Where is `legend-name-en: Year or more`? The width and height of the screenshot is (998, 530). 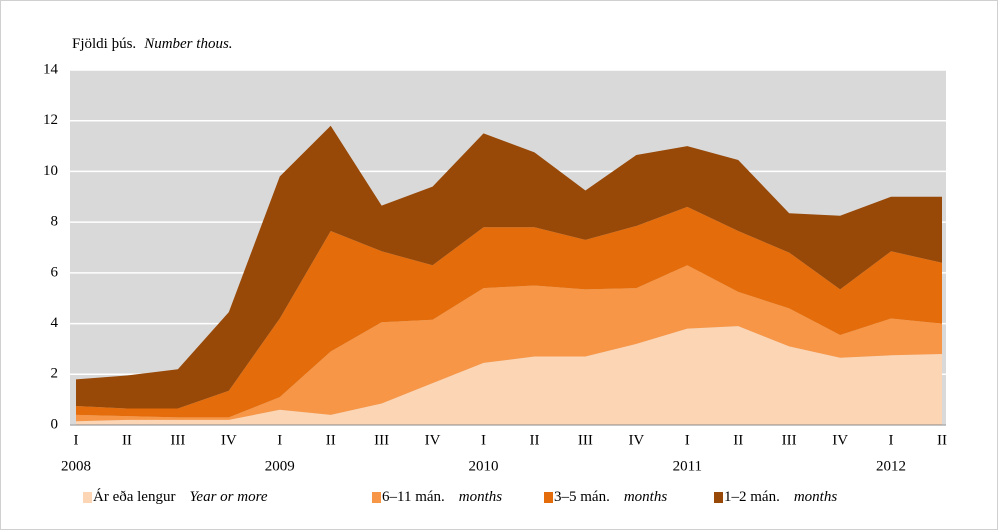
legend-name-en: Year or more is located at coordinates (228, 497).